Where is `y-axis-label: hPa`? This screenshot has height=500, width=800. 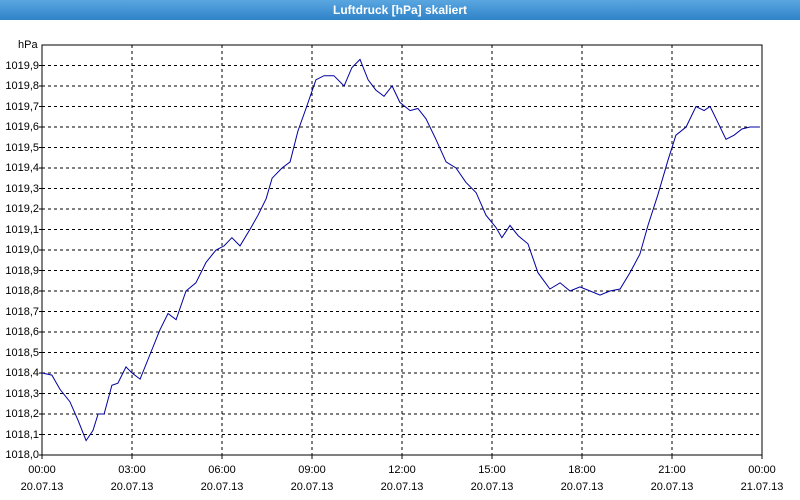 y-axis-label: hPa is located at coordinates (28, 45).